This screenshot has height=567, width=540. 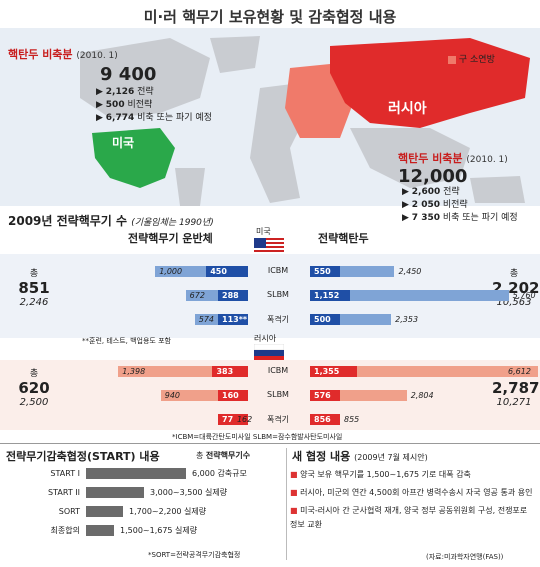 What do you see at coordinates (343, 238) in the screenshot?
I see `col-right-header: 전략핵탄두` at bounding box center [343, 238].